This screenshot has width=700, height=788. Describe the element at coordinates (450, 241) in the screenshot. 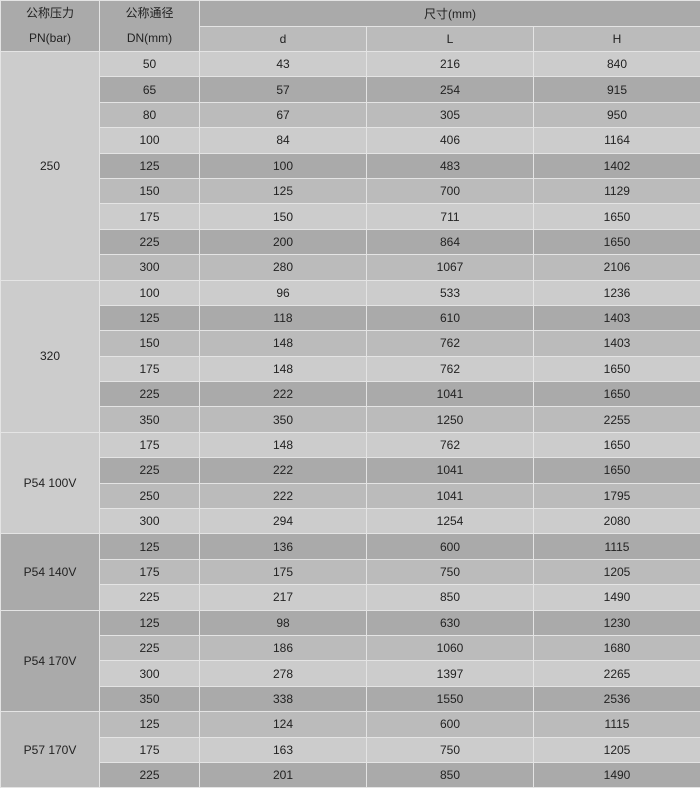

I see `l-cell: 864` at that location.